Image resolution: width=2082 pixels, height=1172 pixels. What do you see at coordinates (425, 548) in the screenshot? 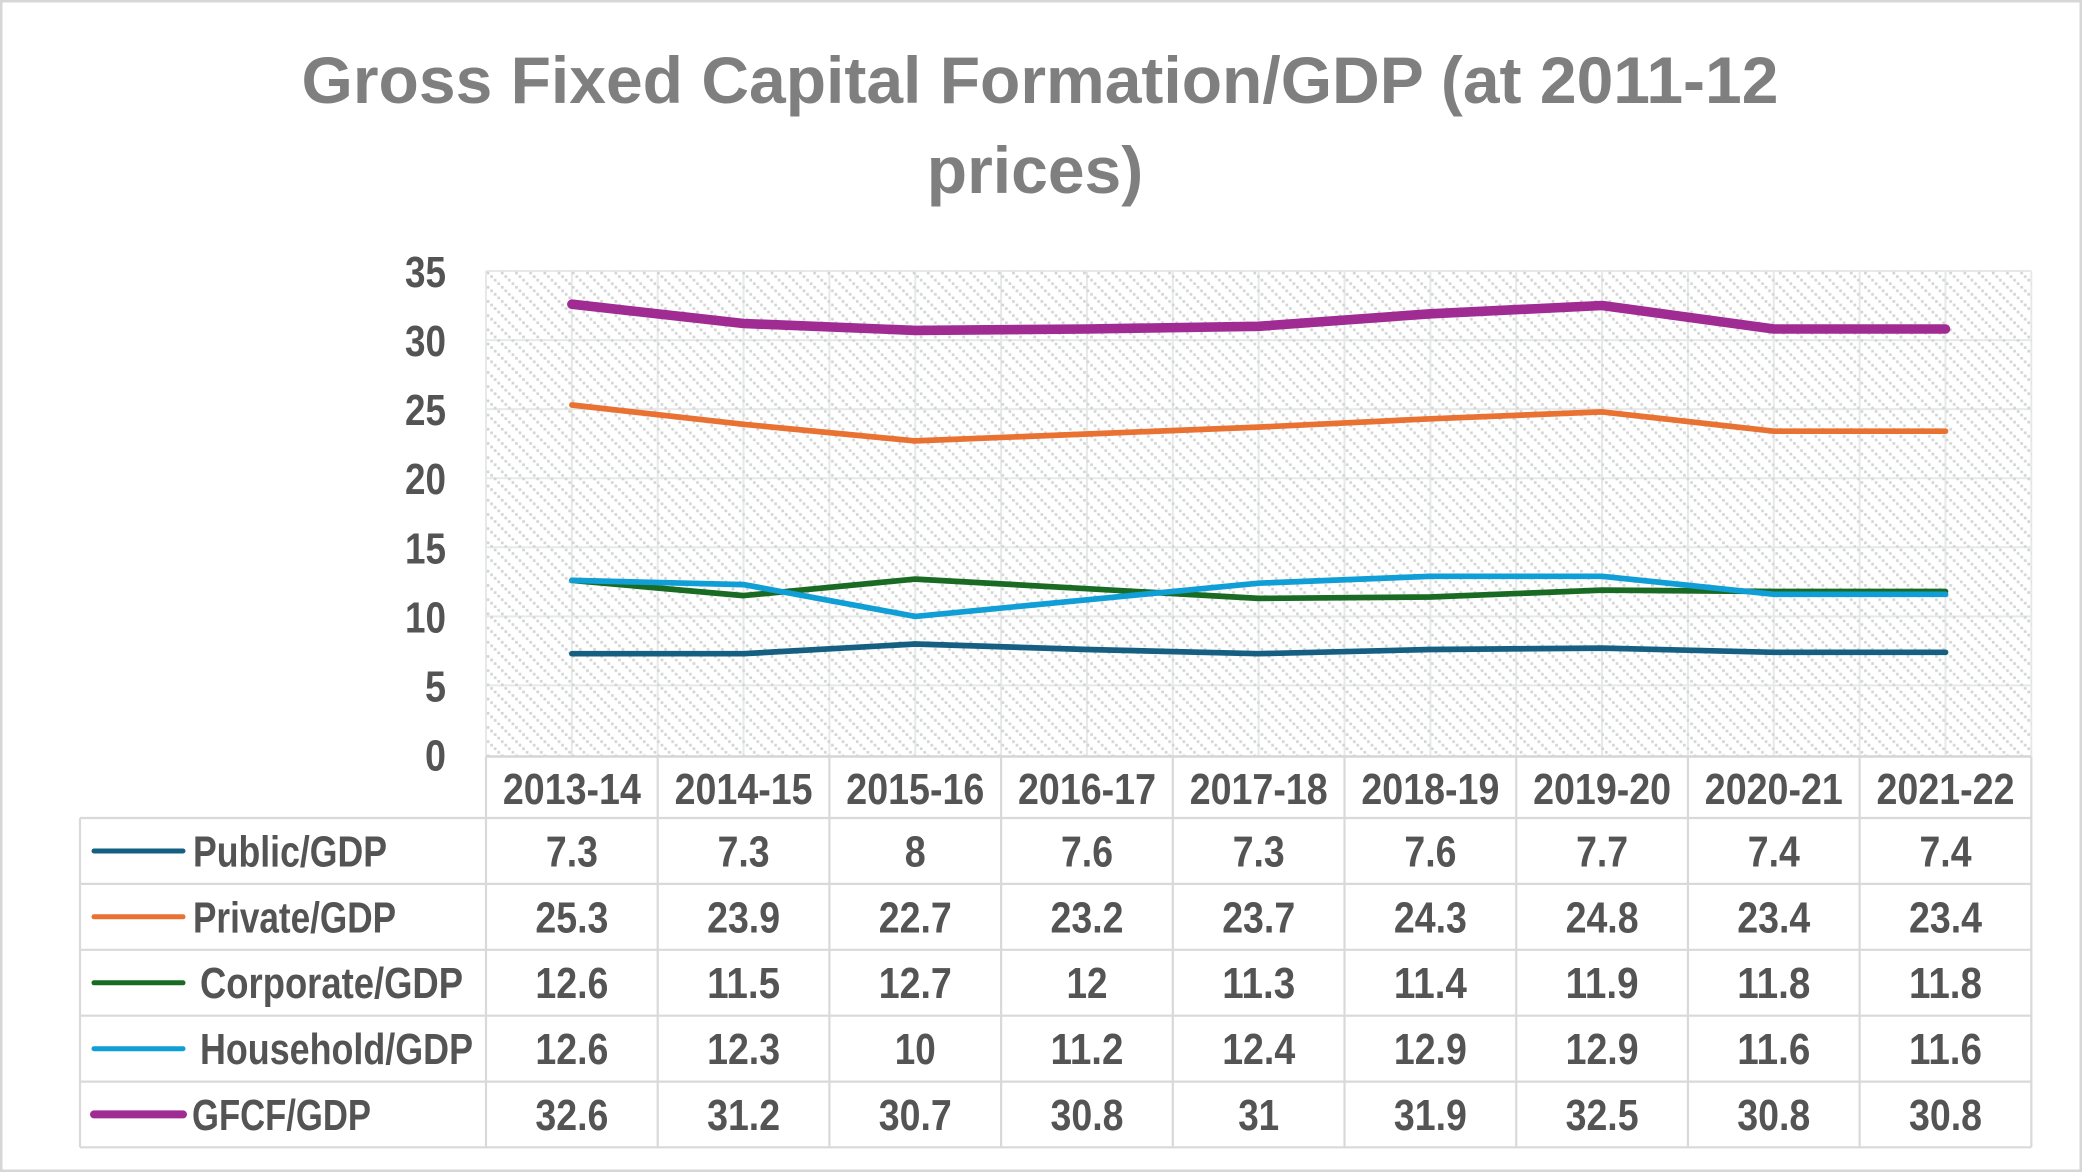
I see `svg-text: 15` at bounding box center [425, 548].